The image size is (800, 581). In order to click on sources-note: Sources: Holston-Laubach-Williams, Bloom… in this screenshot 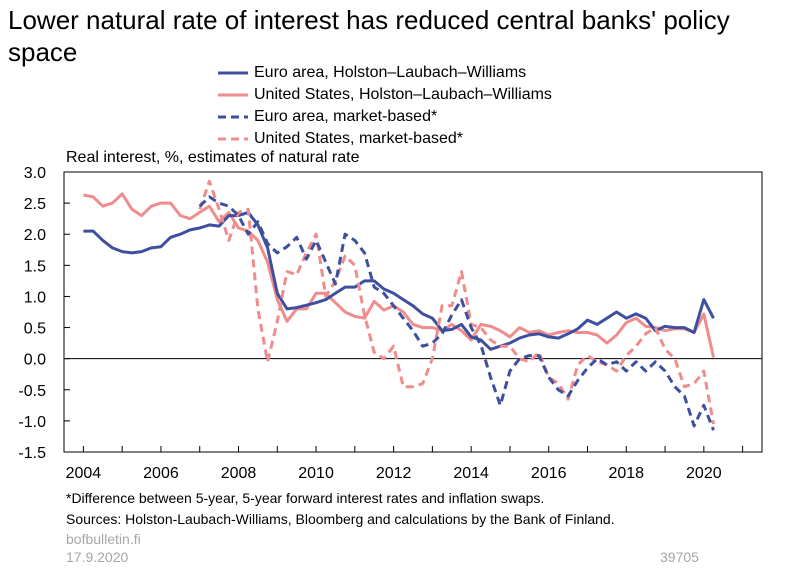, I will do `click(340, 519)`.